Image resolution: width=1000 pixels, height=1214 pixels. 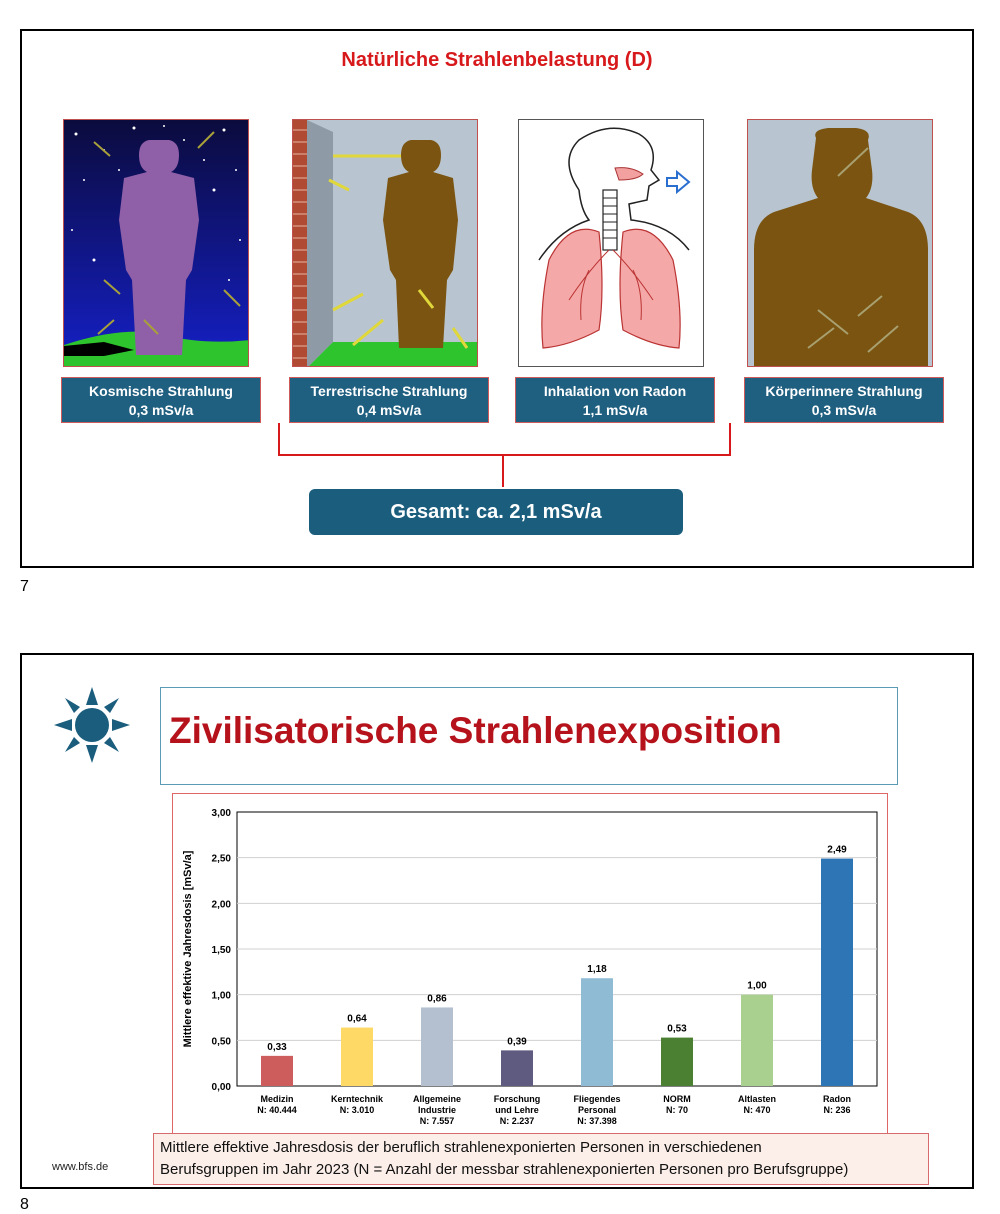 I want to click on x-category-label: Personal, so click(x=597, y=1110).